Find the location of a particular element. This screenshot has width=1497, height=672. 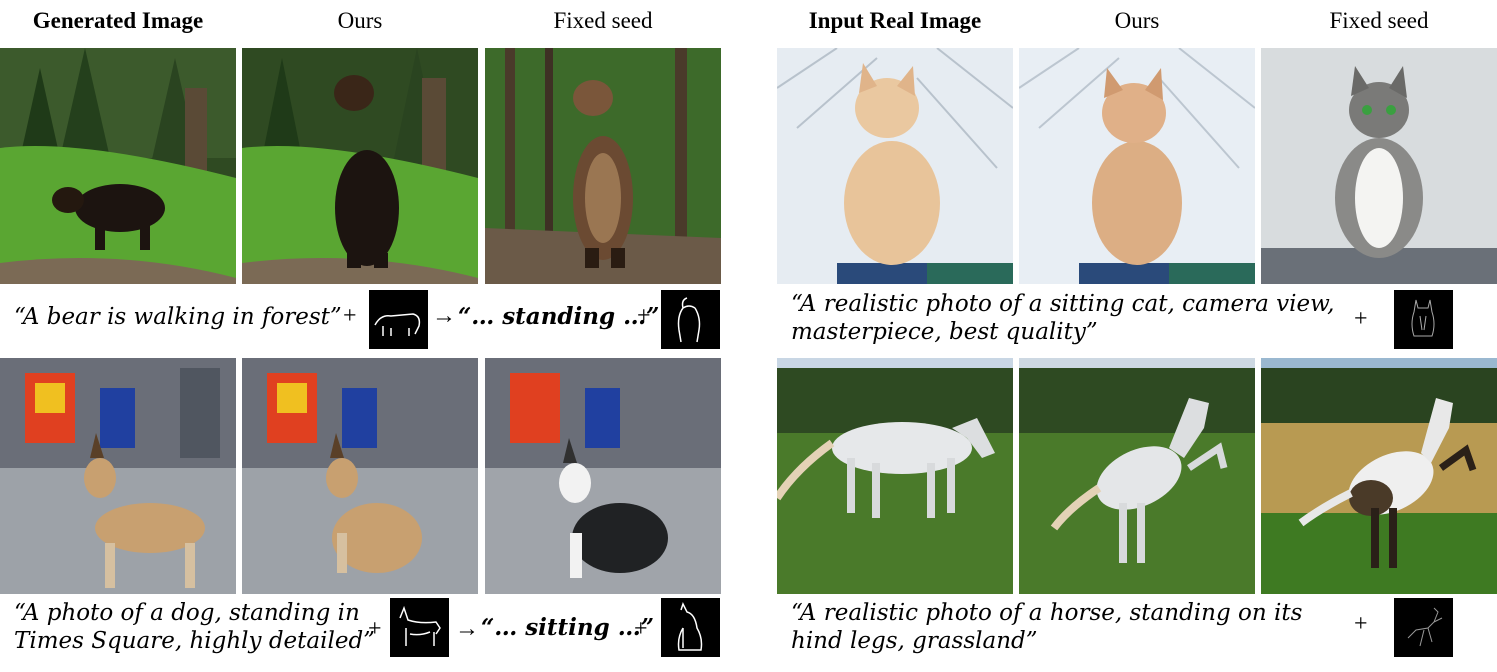

dog-prompt-caption-line2: Times Square, highly detailed” is located at coordinates (194, 641).